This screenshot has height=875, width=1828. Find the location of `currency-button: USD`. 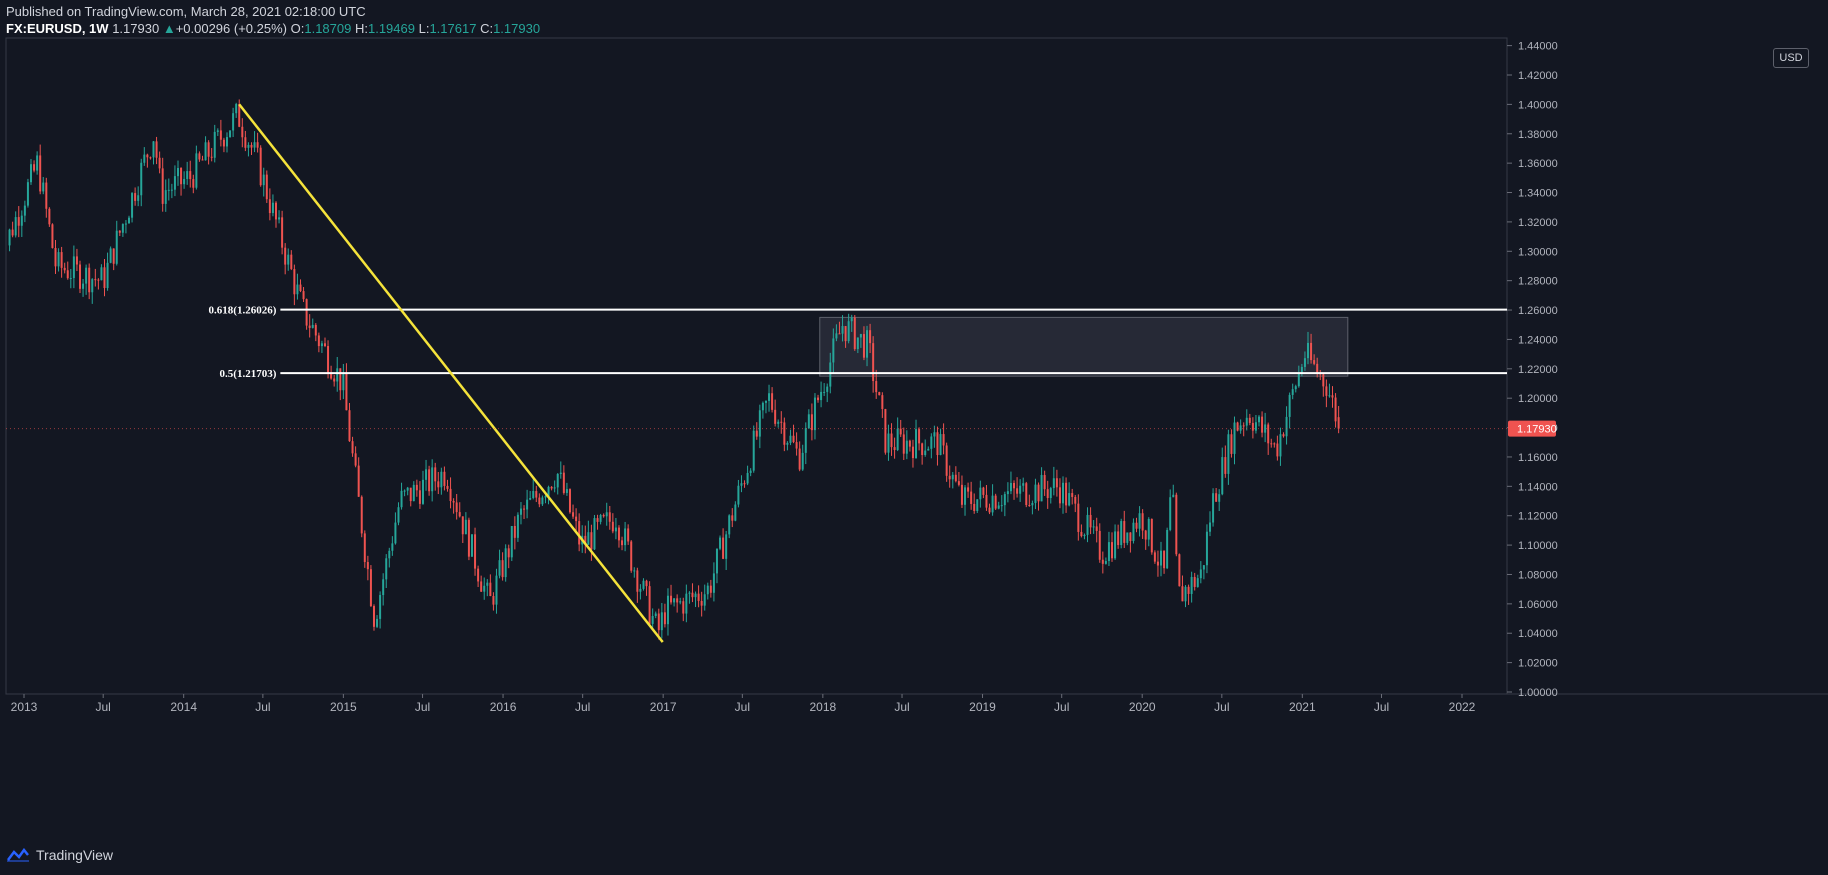

currency-button: USD is located at coordinates (1791, 58).